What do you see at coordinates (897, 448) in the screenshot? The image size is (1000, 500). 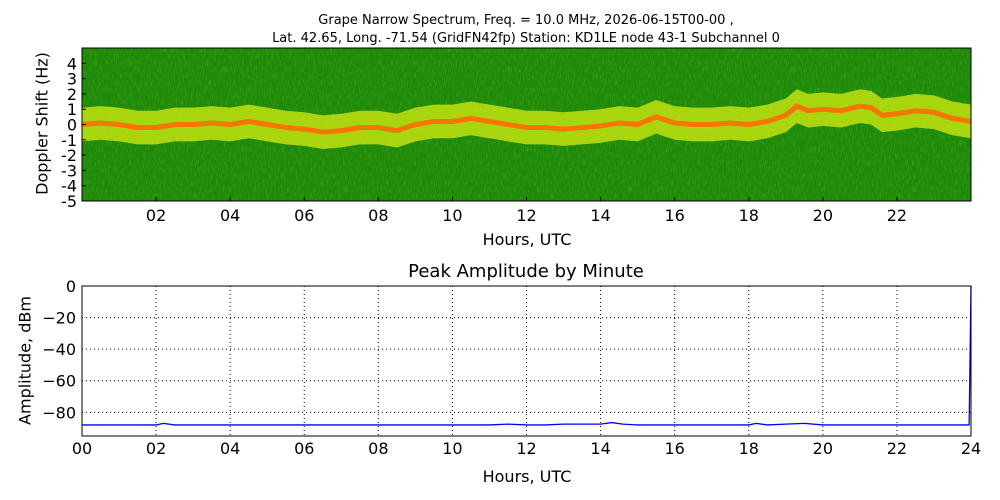 I see `amplitude-x-tick-label: 22` at bounding box center [897, 448].